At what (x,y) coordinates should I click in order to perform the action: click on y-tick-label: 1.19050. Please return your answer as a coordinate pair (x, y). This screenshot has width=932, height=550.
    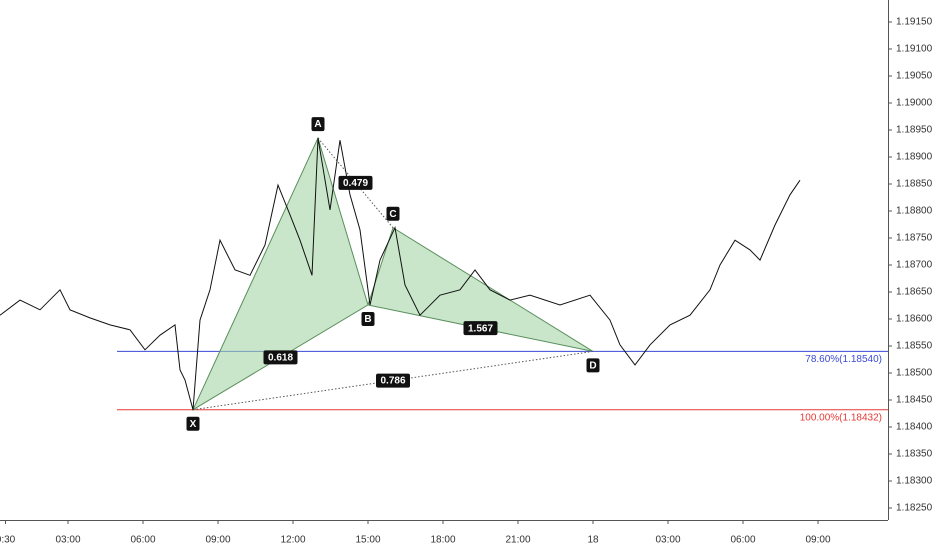
    Looking at the image, I should click on (914, 76).